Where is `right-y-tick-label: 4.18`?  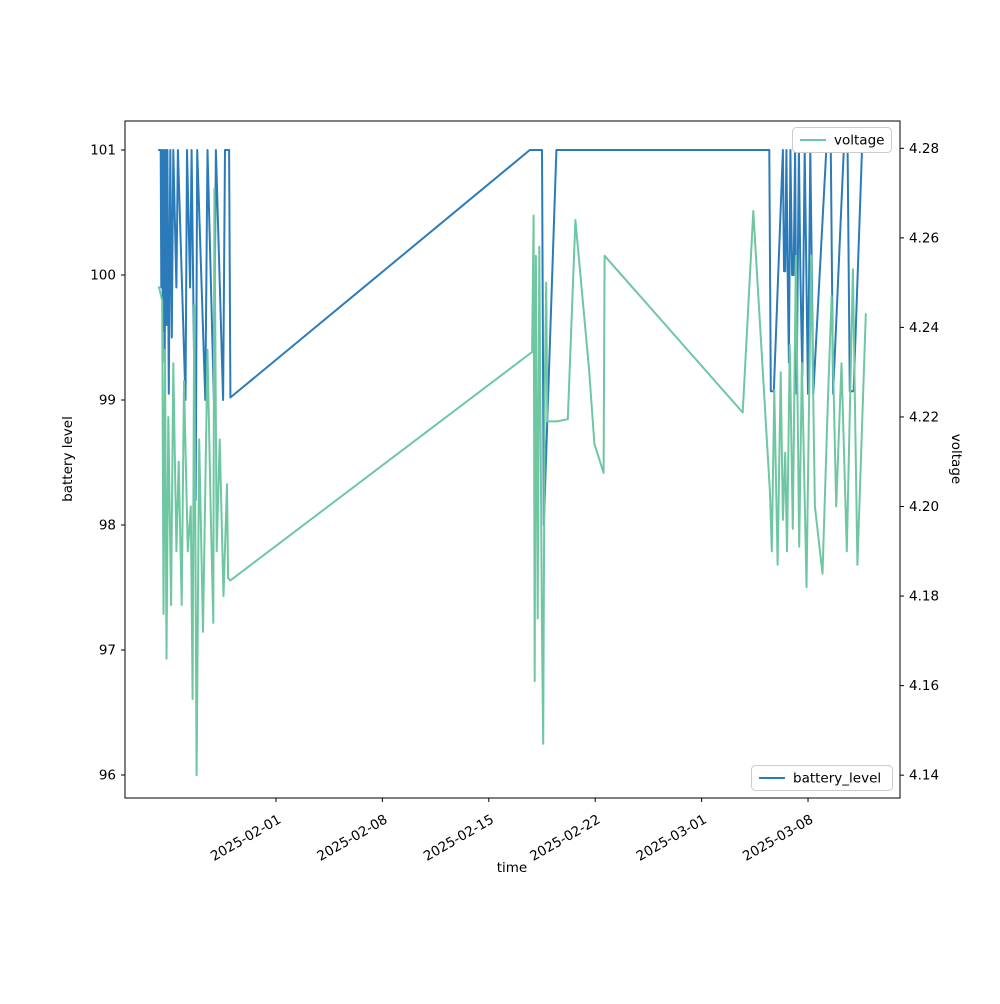 right-y-tick-label: 4.18 is located at coordinates (924, 597).